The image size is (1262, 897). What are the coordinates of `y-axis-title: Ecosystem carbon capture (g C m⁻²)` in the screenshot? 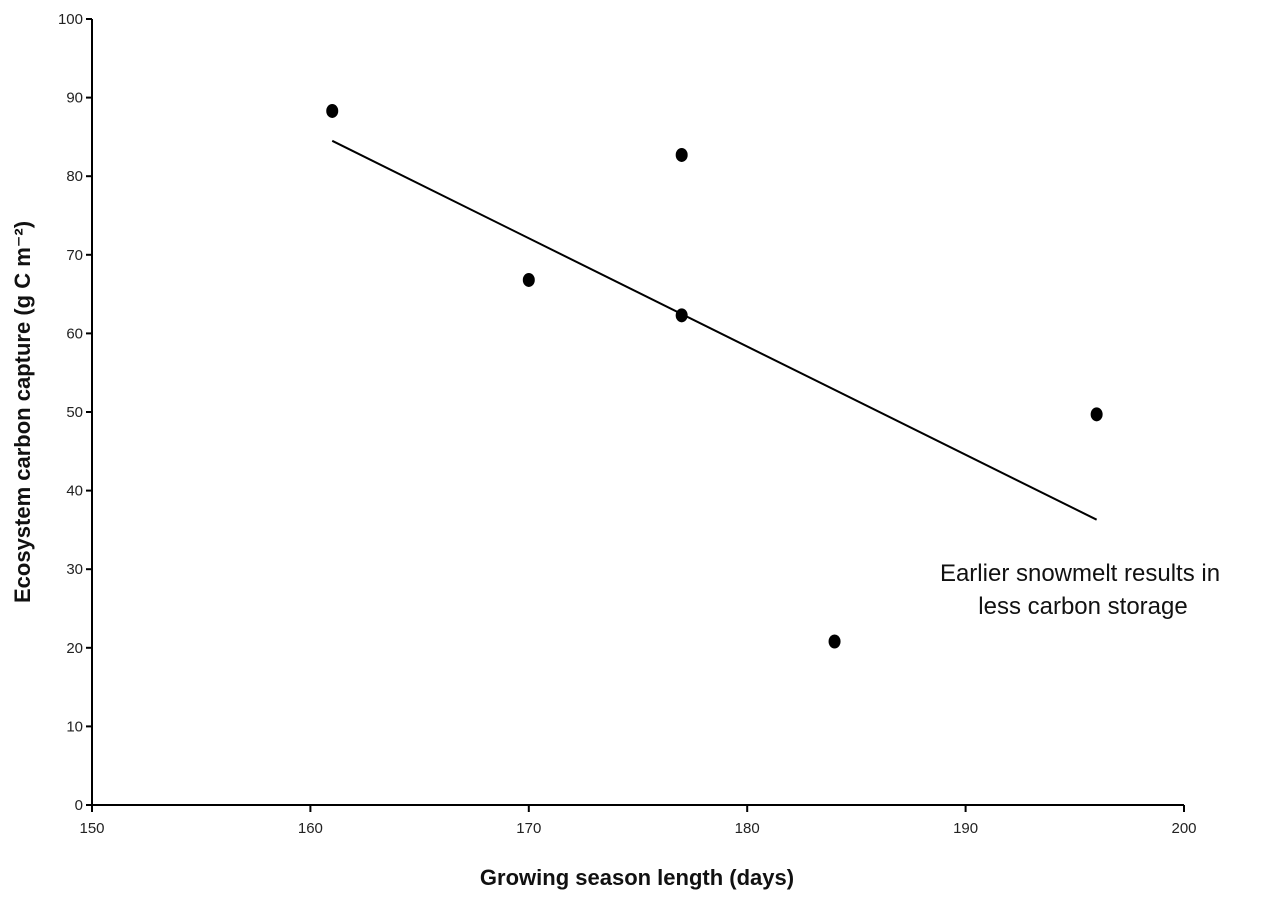 It's located at (22, 412).